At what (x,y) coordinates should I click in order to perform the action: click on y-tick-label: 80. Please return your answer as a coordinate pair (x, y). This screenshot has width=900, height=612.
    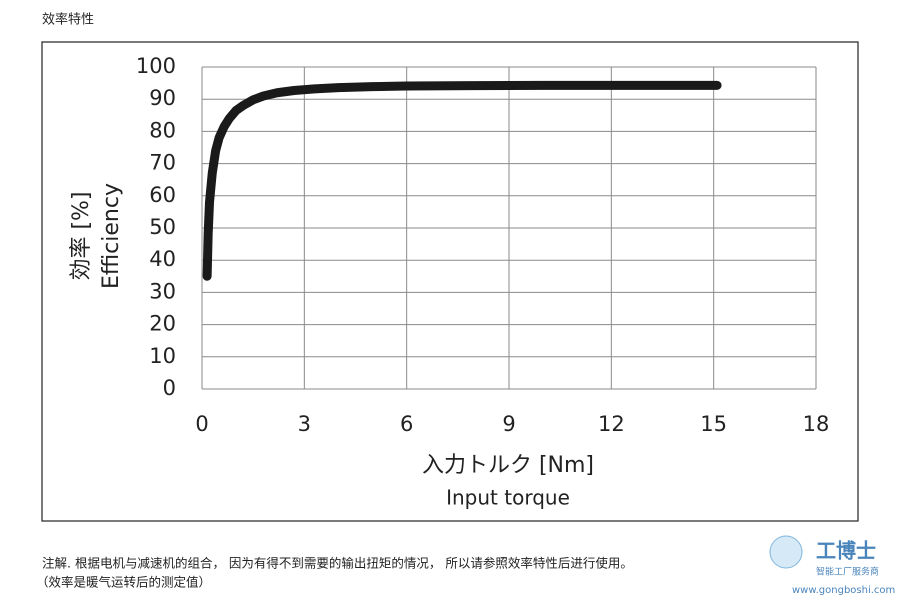
    Looking at the image, I should click on (162, 130).